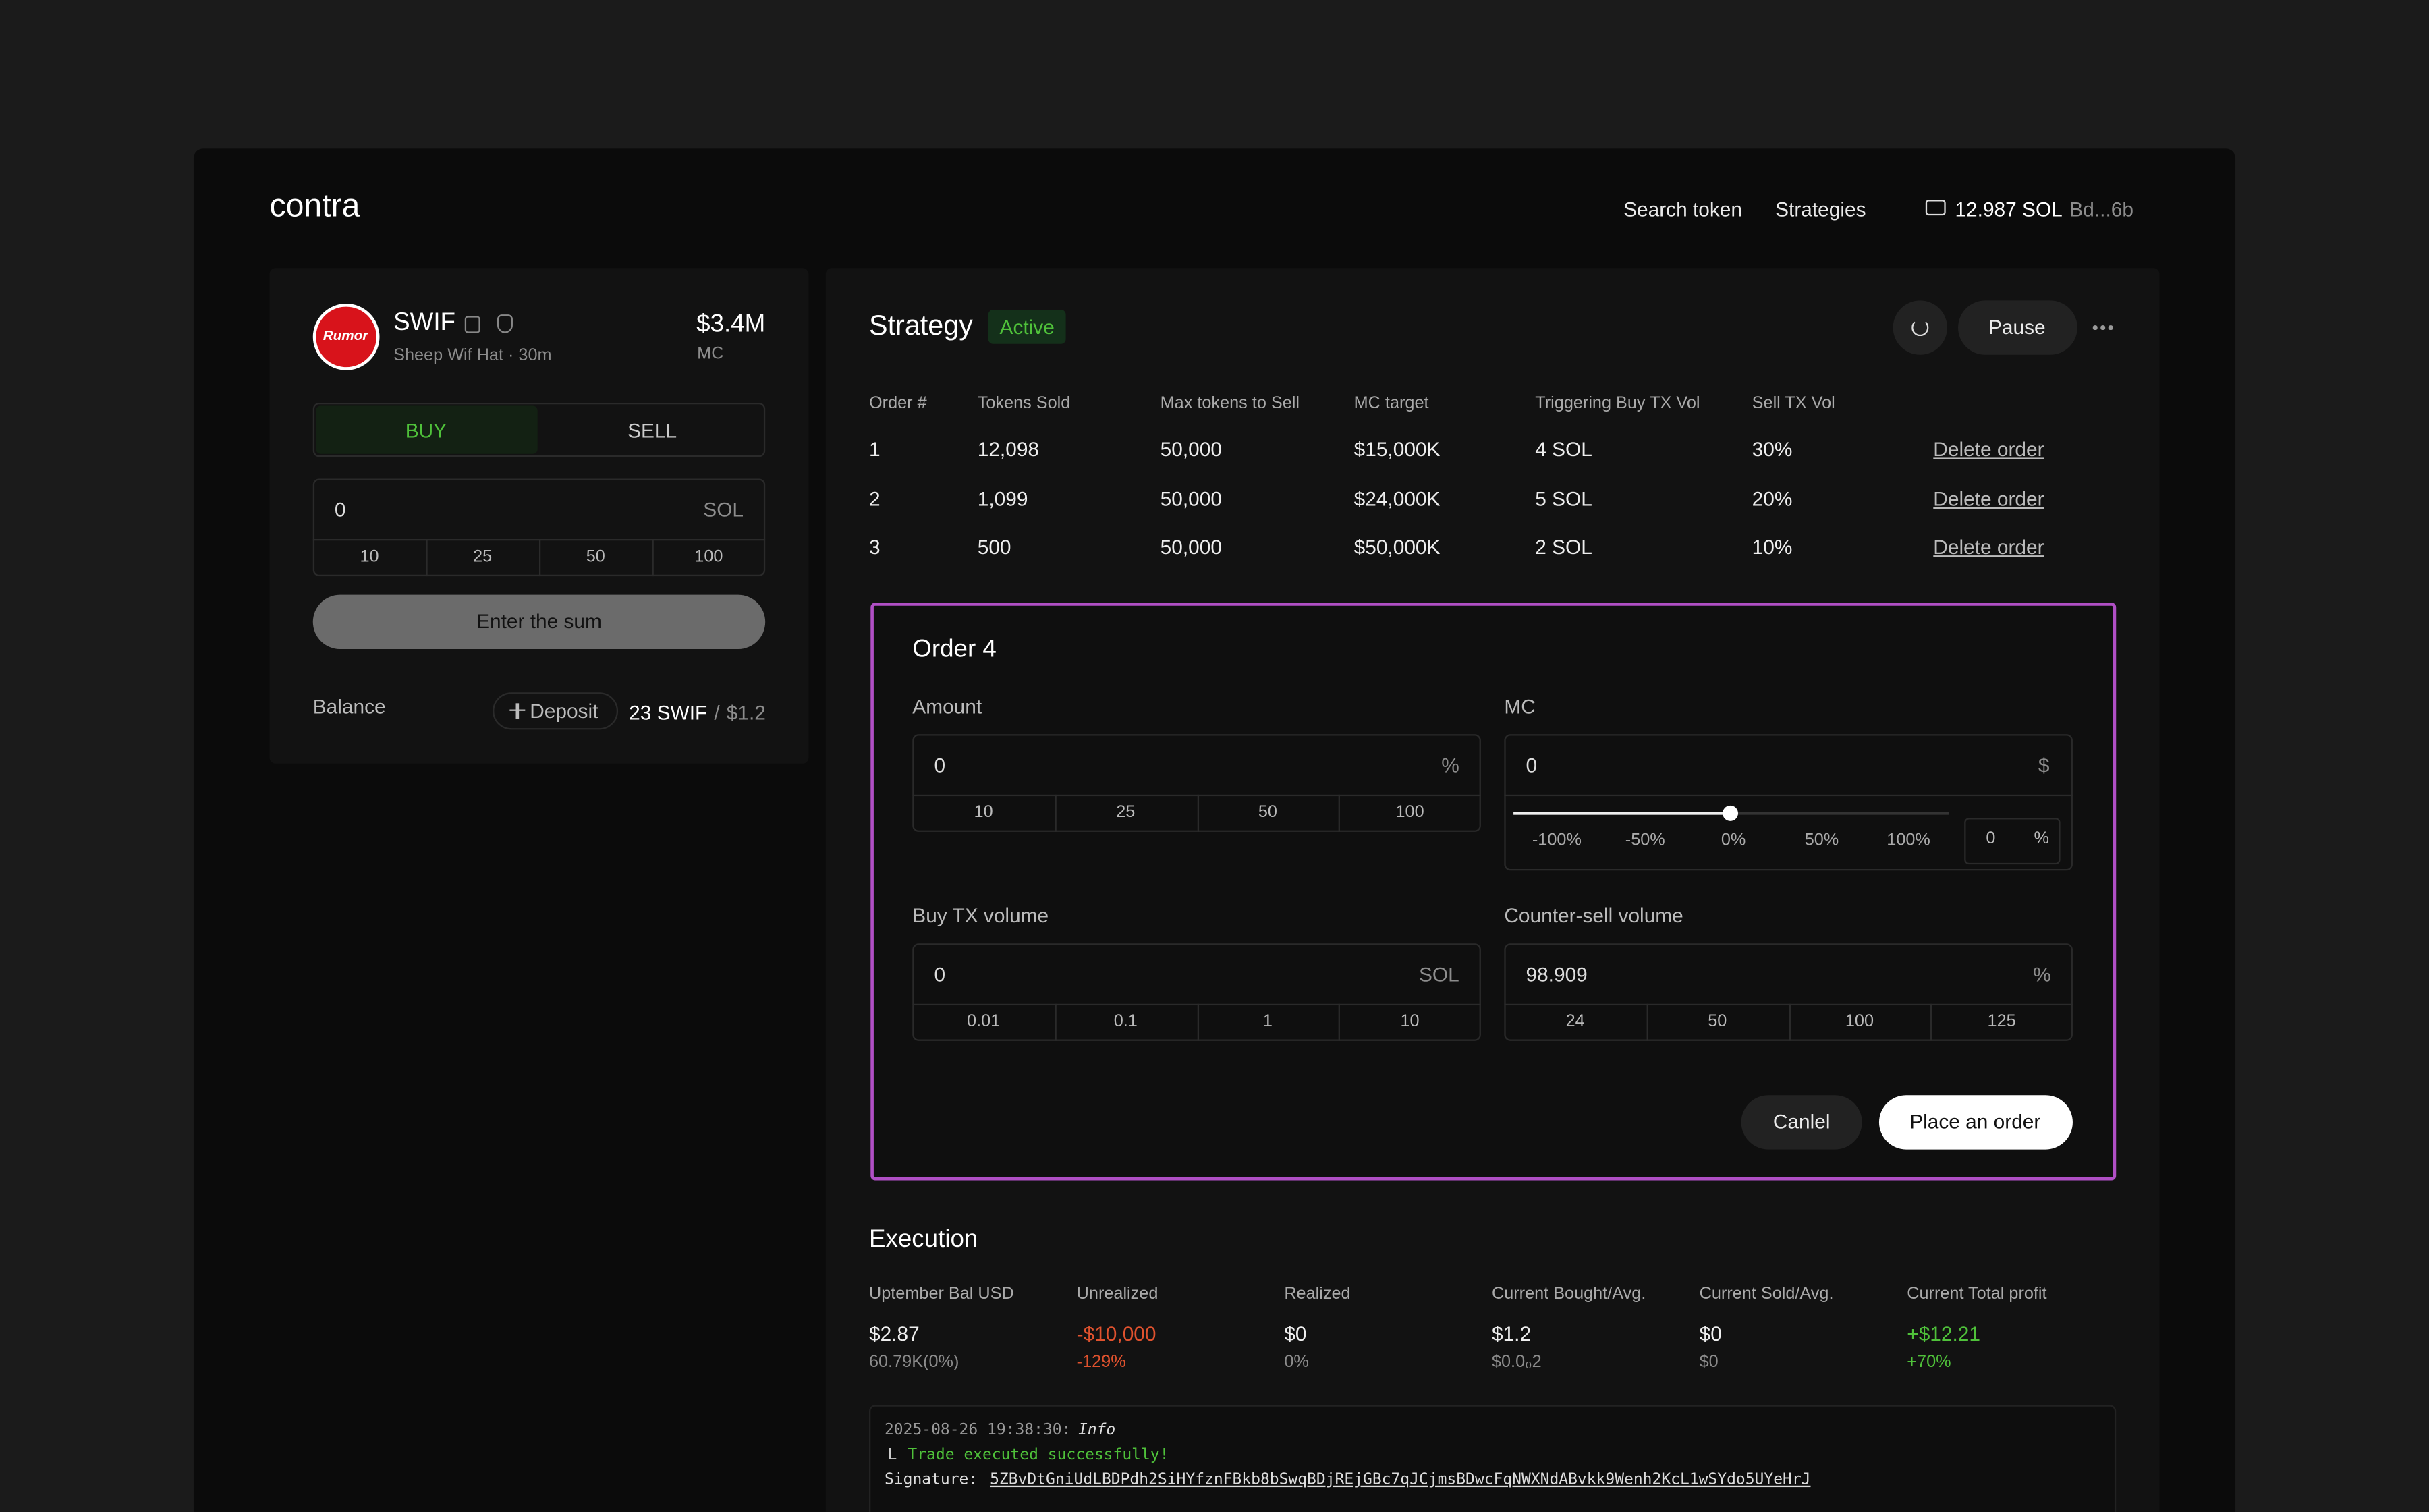 Image resolution: width=2429 pixels, height=1512 pixels. Describe the element at coordinates (1645, 840) in the screenshot. I see `slider-label: -50%` at that location.